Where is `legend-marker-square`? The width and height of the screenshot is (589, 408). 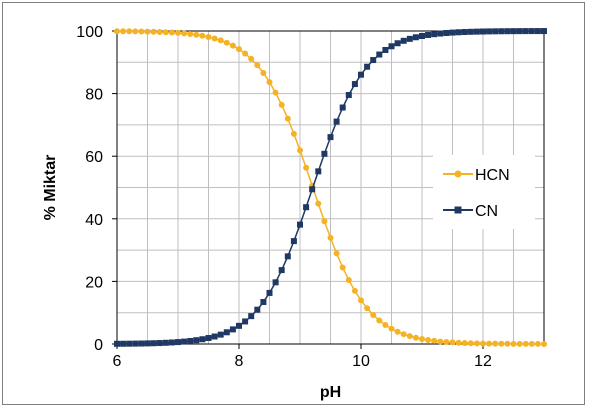 legend-marker-square is located at coordinates (458, 210).